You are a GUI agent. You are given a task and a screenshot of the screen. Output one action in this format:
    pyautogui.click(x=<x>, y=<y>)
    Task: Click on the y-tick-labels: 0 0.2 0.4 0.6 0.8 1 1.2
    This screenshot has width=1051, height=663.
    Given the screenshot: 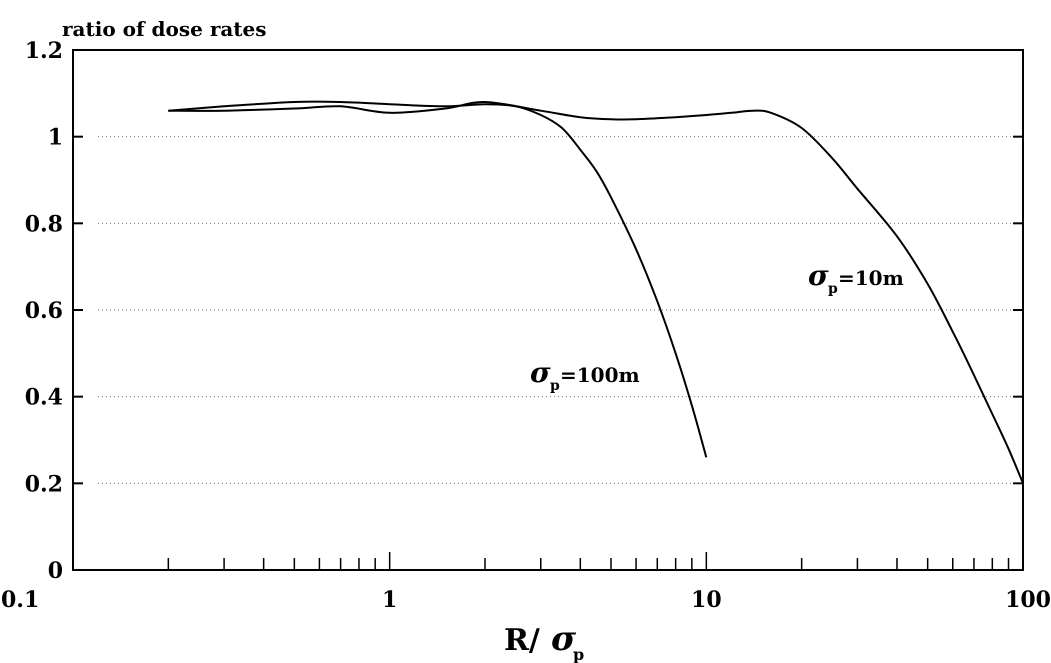 What is the action you would take?
    pyautogui.click(x=44, y=311)
    